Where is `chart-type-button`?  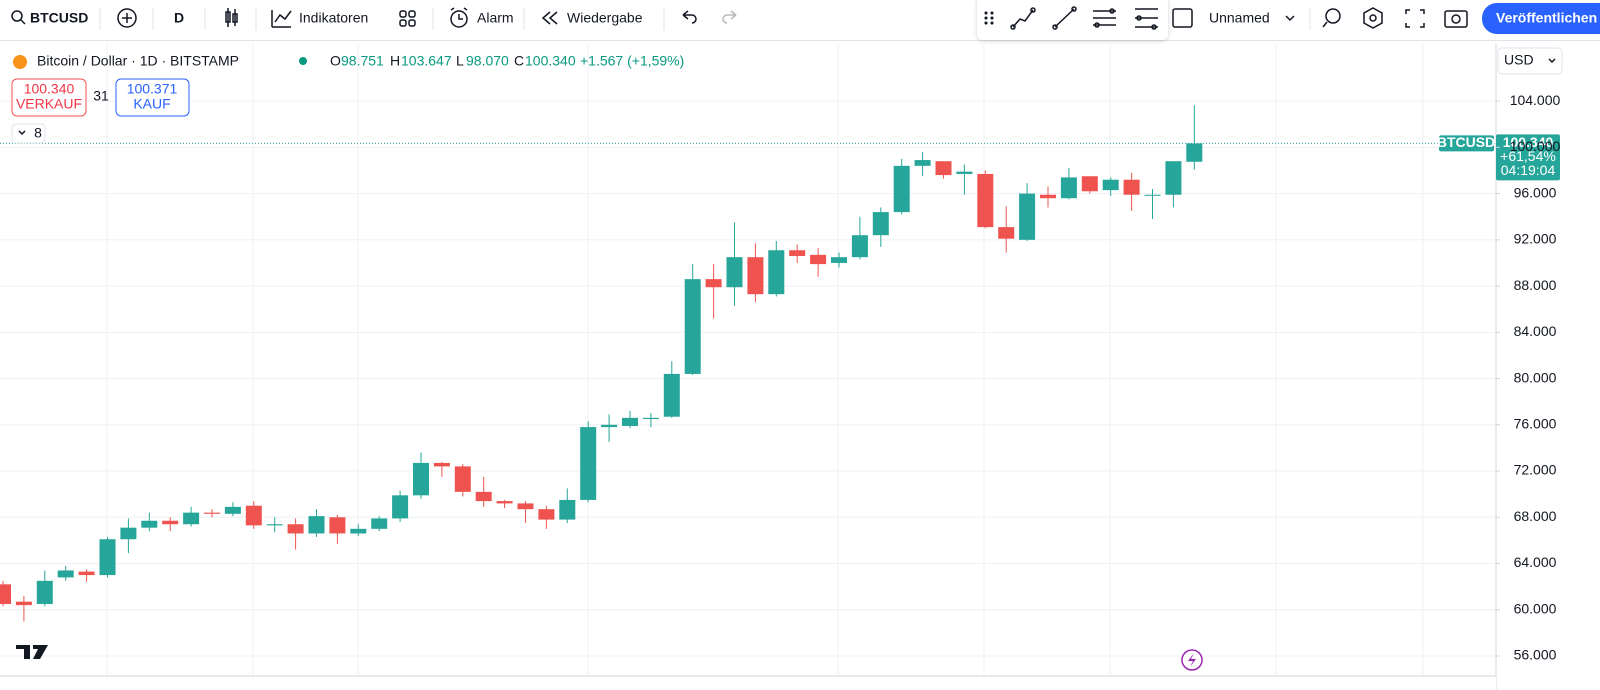 chart-type-button is located at coordinates (231, 17).